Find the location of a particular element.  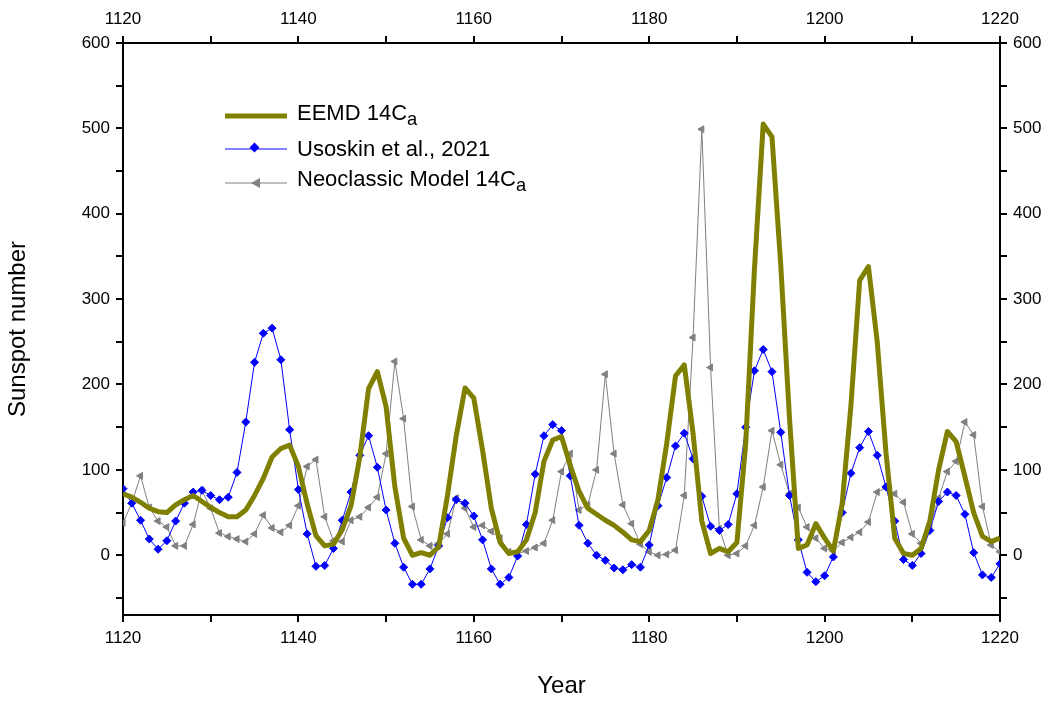

y2-tick-label: 600 is located at coordinates (1027, 42).